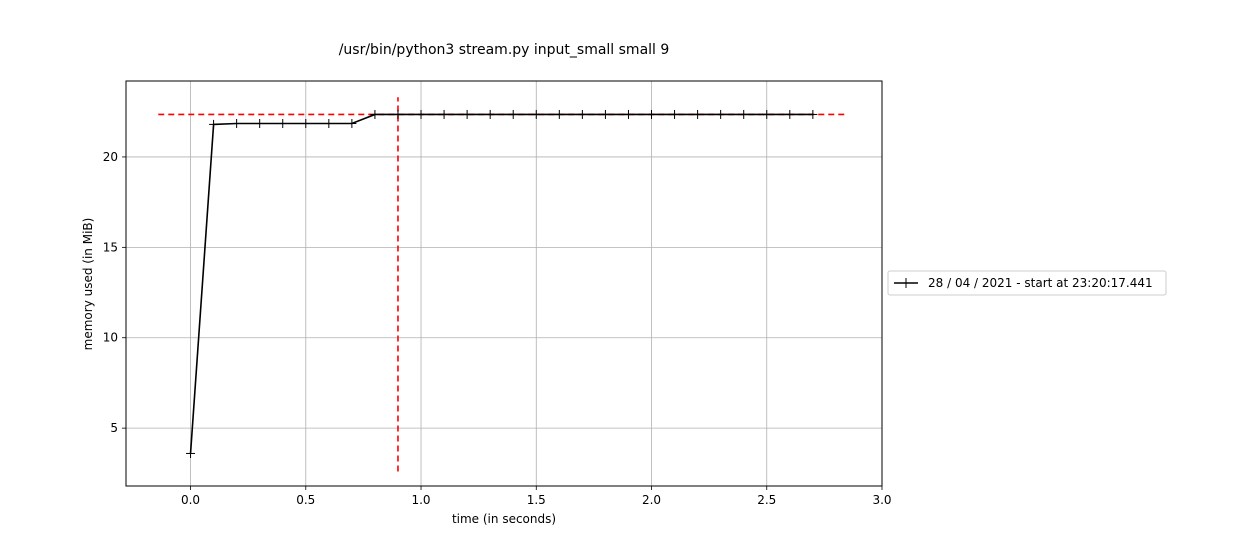 This screenshot has width=1260, height=540. What do you see at coordinates (504, 519) in the screenshot?
I see `x-axis-label: time (in seconds)` at bounding box center [504, 519].